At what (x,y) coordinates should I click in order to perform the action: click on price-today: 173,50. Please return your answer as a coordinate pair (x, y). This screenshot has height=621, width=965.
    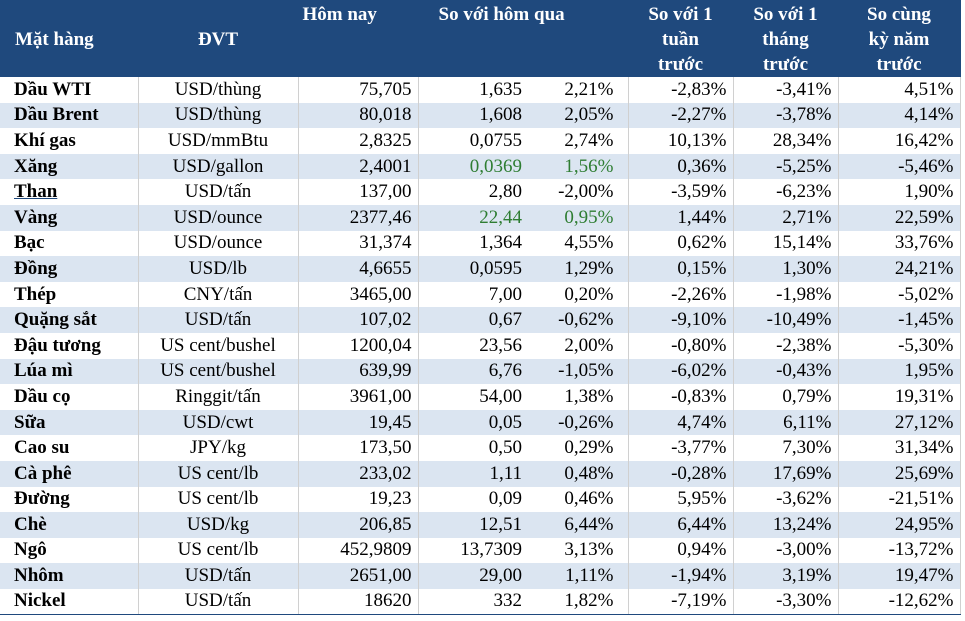
    Looking at the image, I should click on (358, 448).